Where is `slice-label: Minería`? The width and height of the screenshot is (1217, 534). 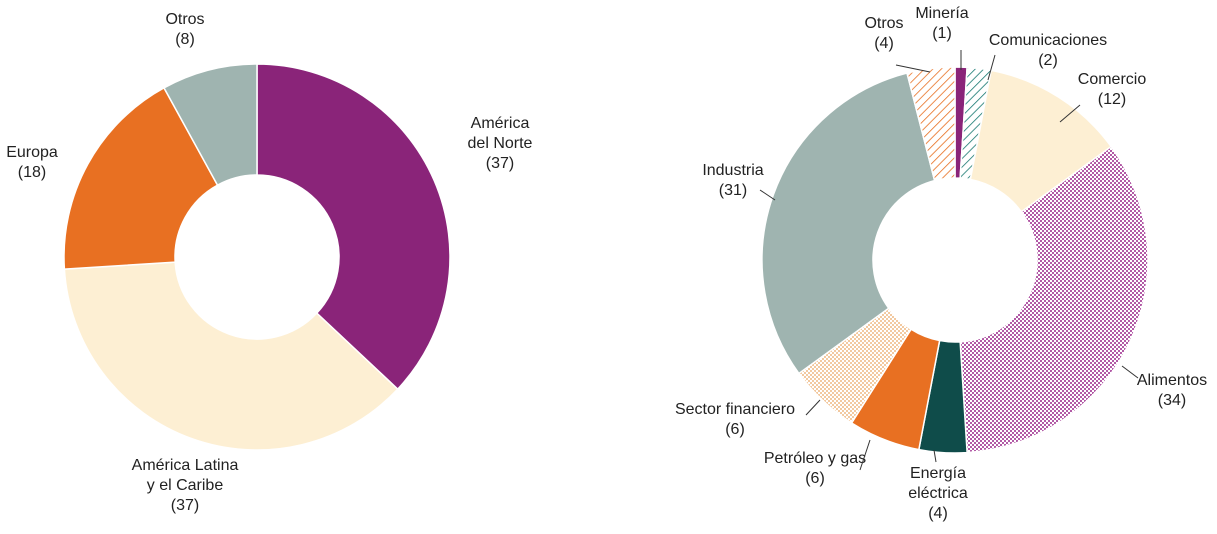
slice-label: Minería is located at coordinates (941, 13).